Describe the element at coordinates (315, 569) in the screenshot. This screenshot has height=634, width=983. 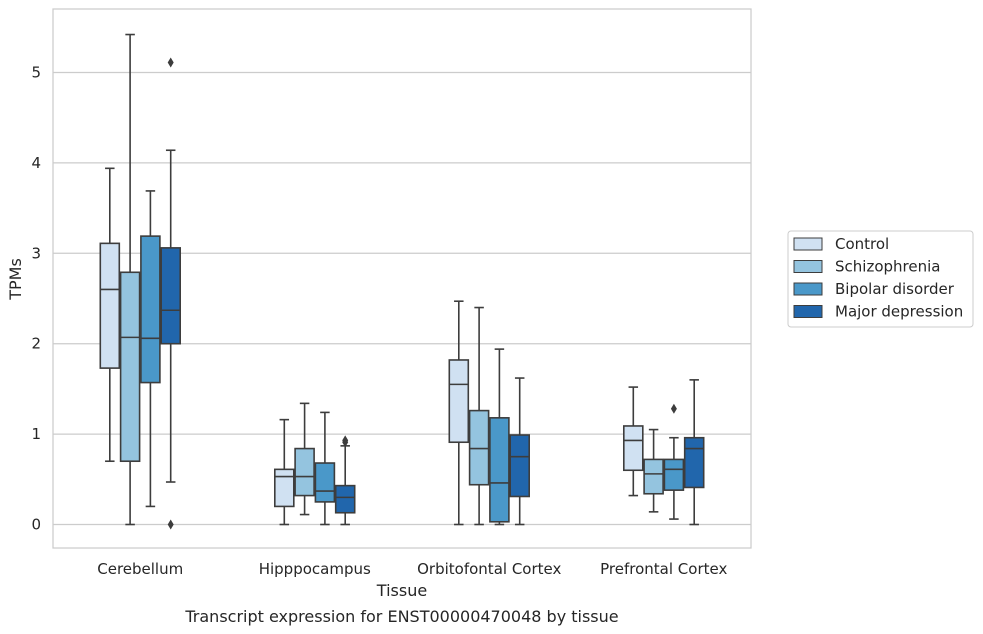
I see `x-tick-label: Hipppocampus` at that location.